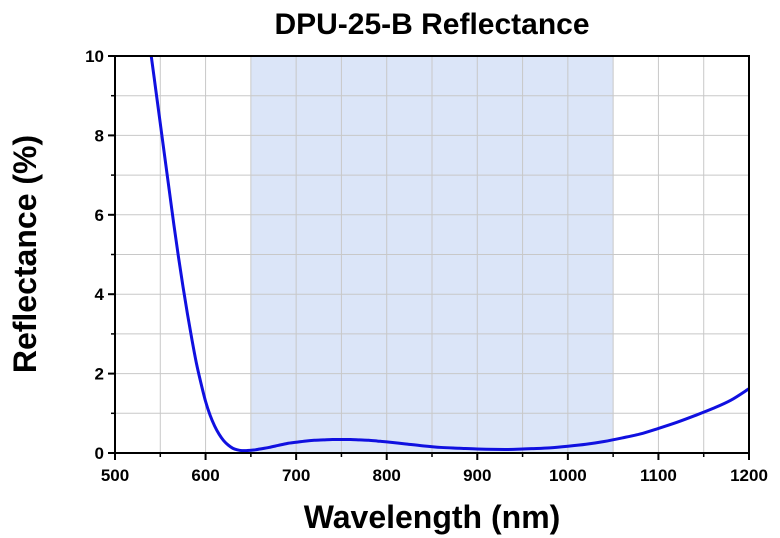 This screenshot has height=538, width=780. Describe the element at coordinates (115, 475) in the screenshot. I see `x-tick-label: 500` at that location.